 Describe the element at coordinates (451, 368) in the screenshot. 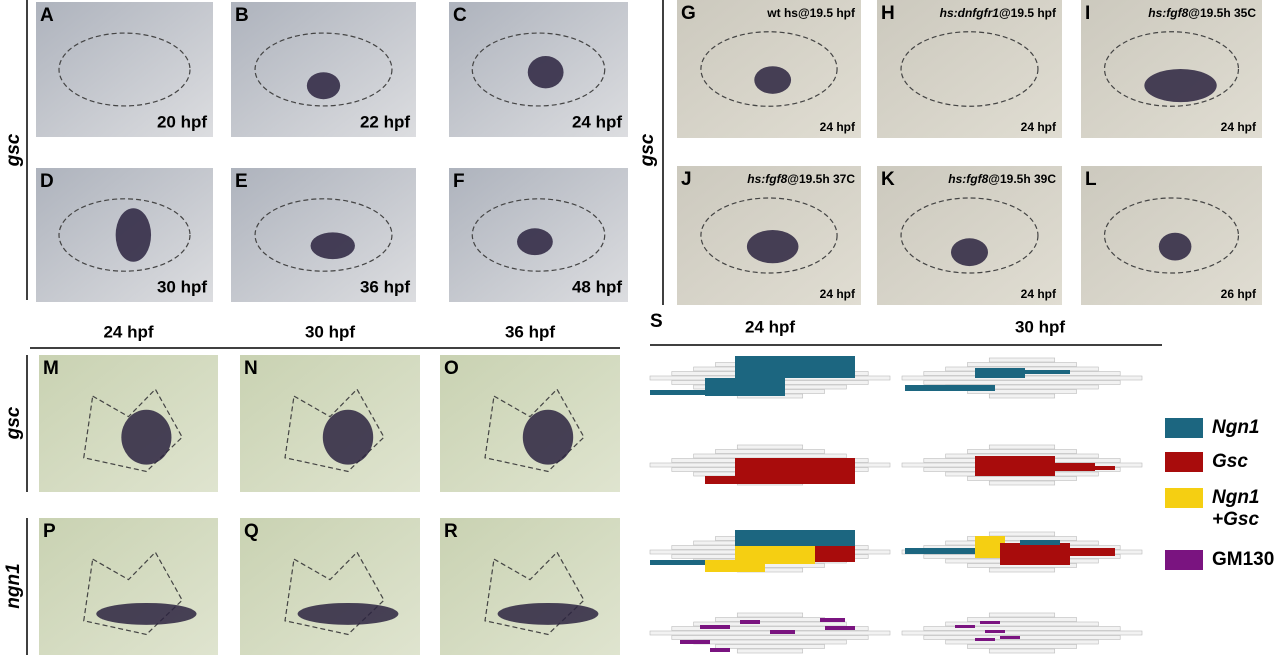

I see `panel-letter: O` at that location.